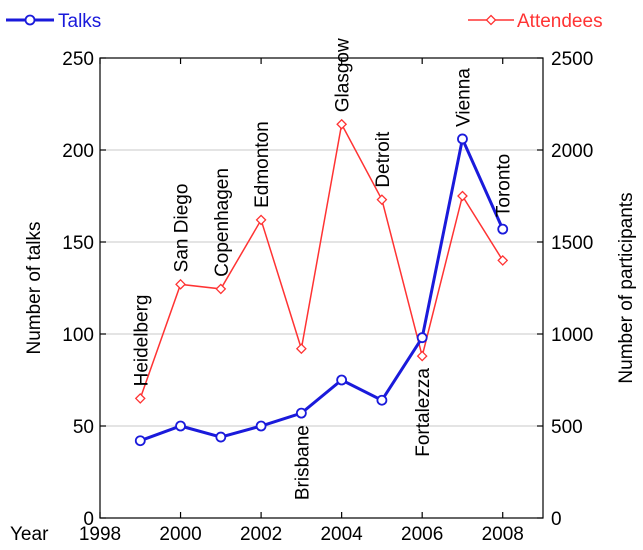 Image resolution: width=643 pixels, height=550 pixels. I want to click on city-label: Vienna, so click(463, 97).